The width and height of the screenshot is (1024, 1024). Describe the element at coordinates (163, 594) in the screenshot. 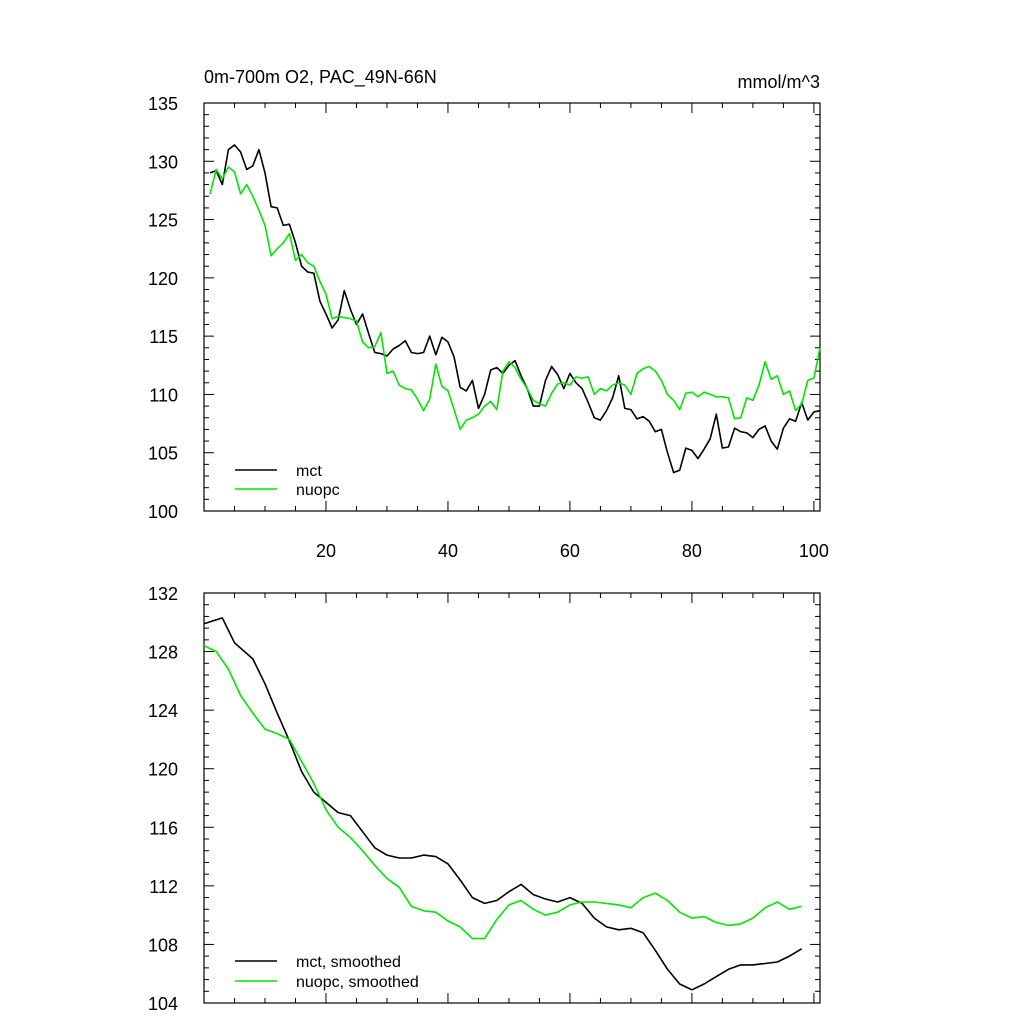

I see `y-tick-label: 132` at that location.